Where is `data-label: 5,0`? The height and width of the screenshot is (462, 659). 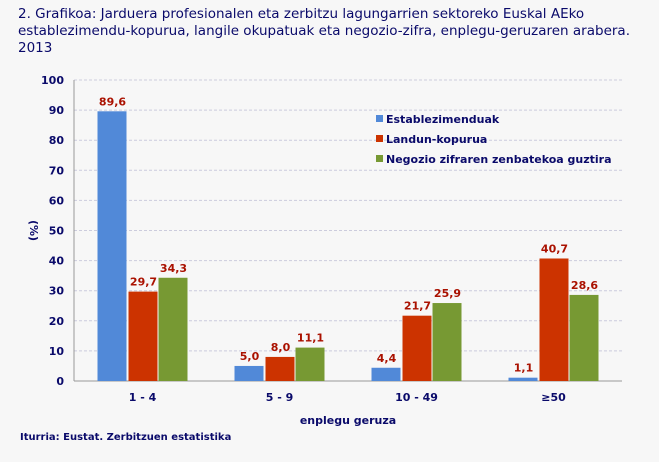
data-label: 5,0 is located at coordinates (250, 356).